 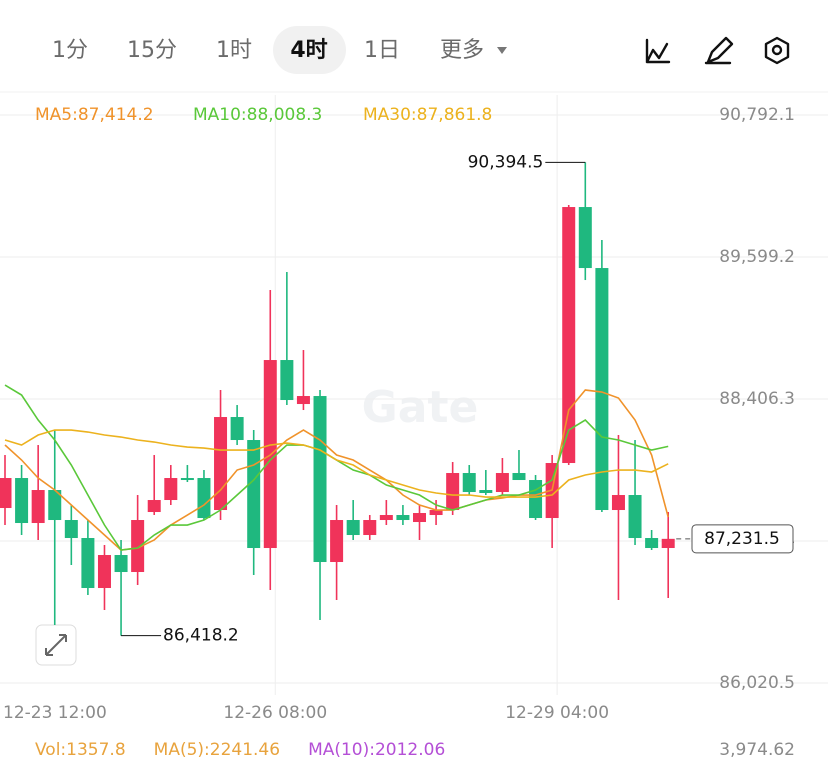 I want to click on x-tick-label: 12-23 12:00, so click(x=55, y=713).